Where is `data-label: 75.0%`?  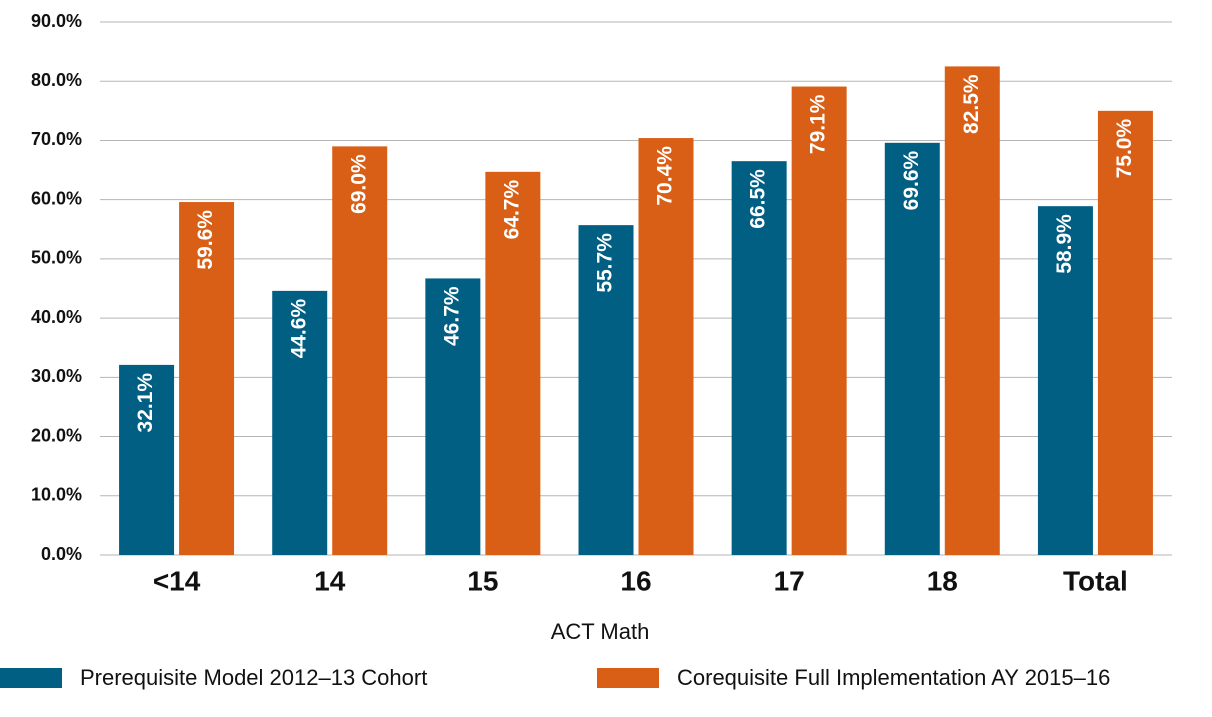 data-label: 75.0% is located at coordinates (1124, 149).